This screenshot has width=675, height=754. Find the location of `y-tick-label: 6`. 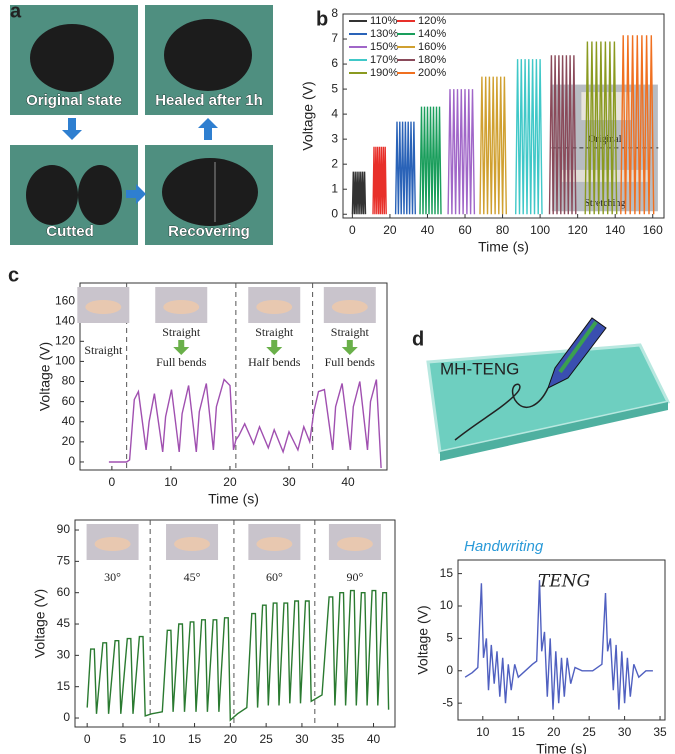

y-tick-label: 6 is located at coordinates (334, 63).